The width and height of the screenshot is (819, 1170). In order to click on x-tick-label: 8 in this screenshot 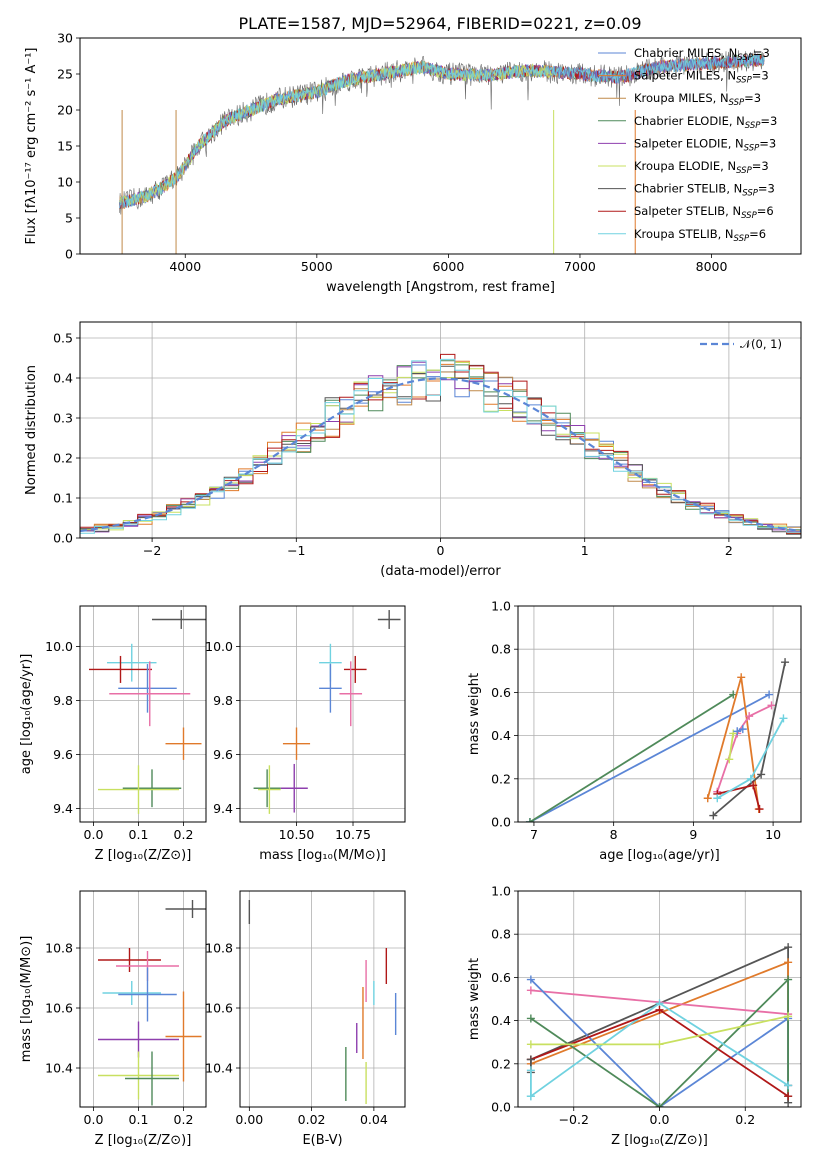, I will do `click(614, 834)`.